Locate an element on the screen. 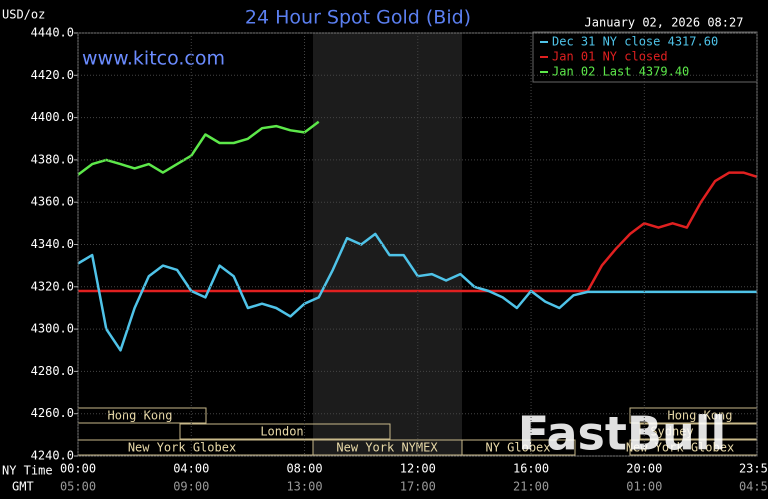 The image size is (768, 499). series-line is located at coordinates (198, 148).